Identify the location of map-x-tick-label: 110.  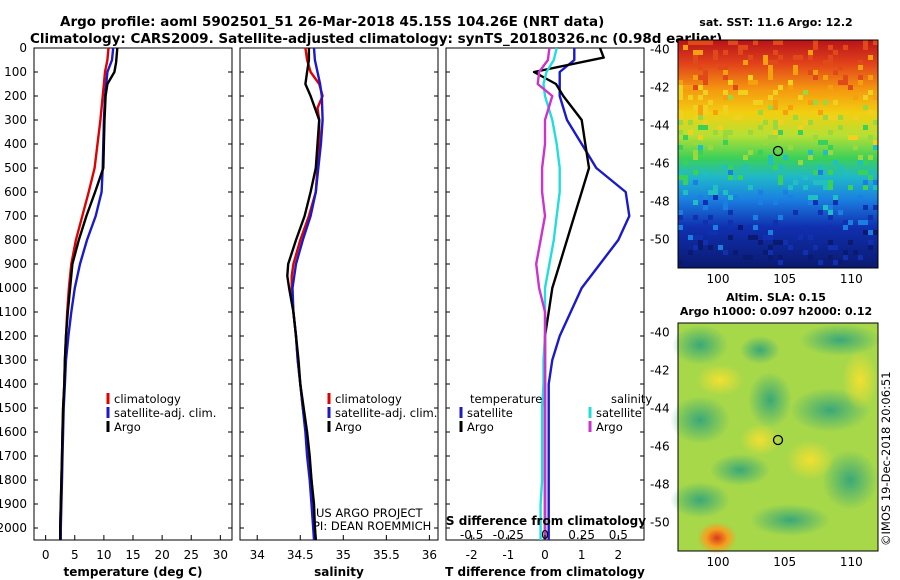
(851, 279).